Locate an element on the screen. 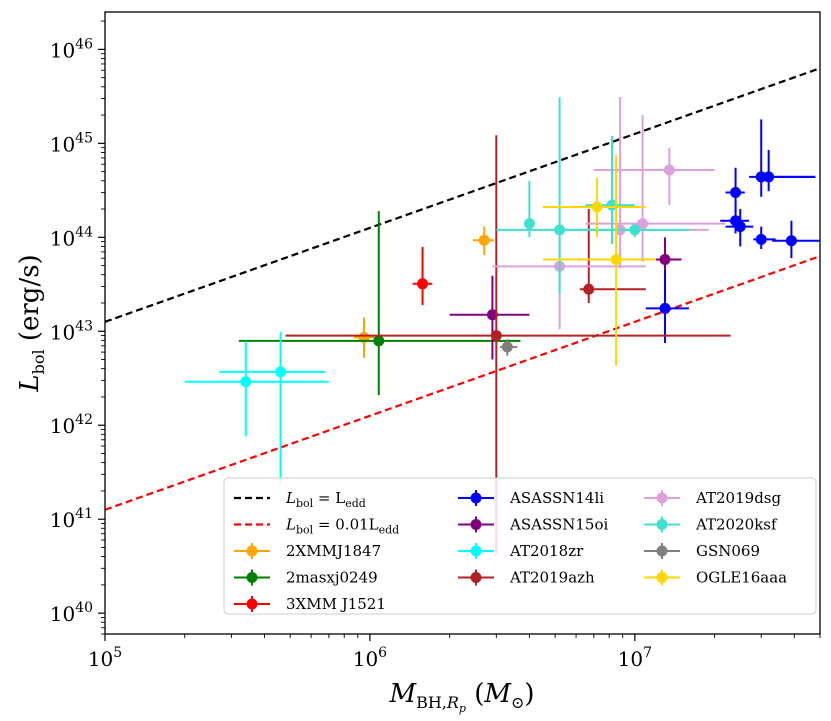 The height and width of the screenshot is (721, 831). legend-entry: ASASSN14li is located at coordinates (531, 498).